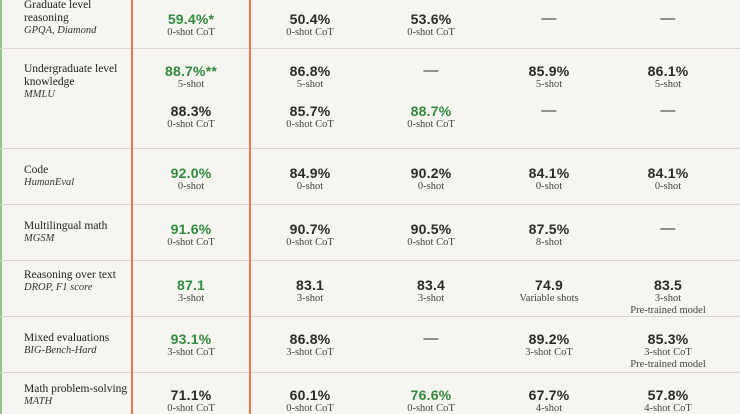  Describe the element at coordinates (668, 395) in the screenshot. I see `score-value: 57.8%` at that location.